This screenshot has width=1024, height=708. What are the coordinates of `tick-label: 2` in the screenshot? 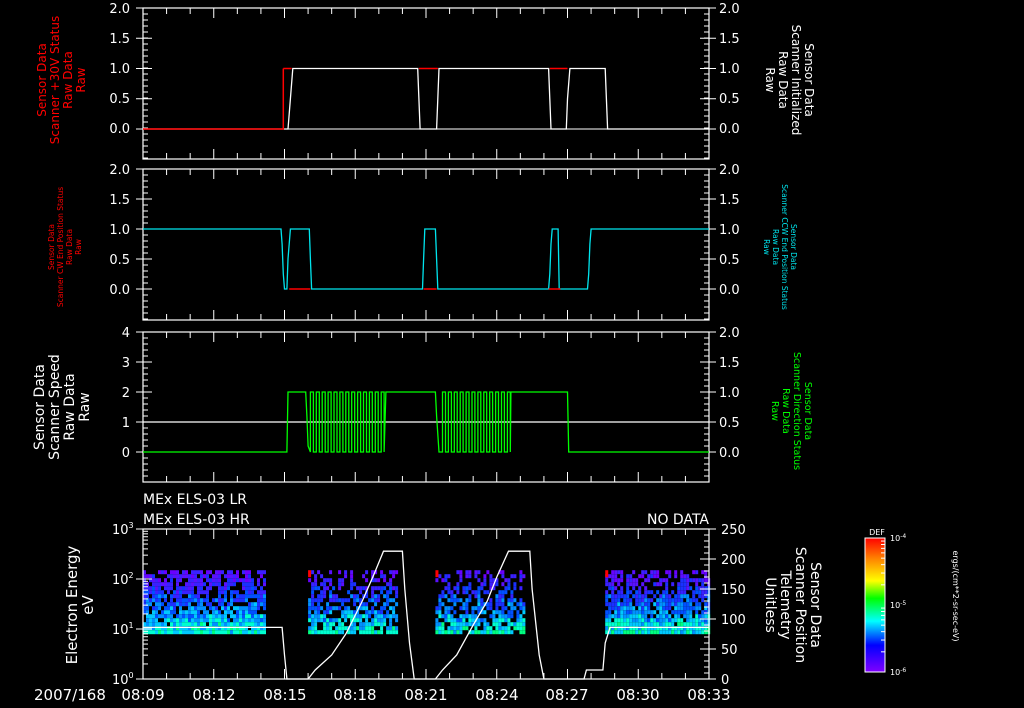 It's located at (126, 393).